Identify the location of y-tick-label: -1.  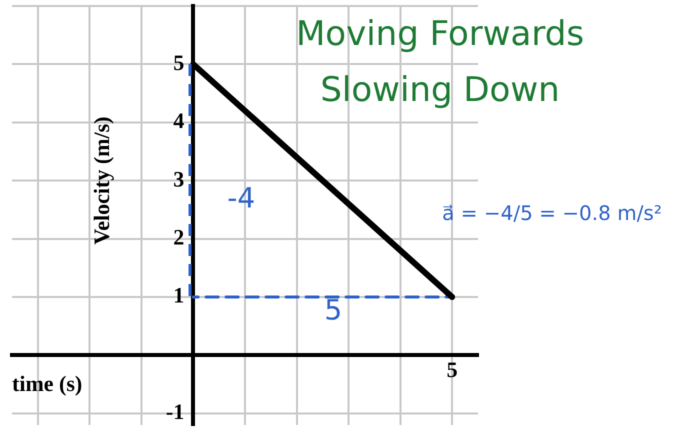
(175, 411).